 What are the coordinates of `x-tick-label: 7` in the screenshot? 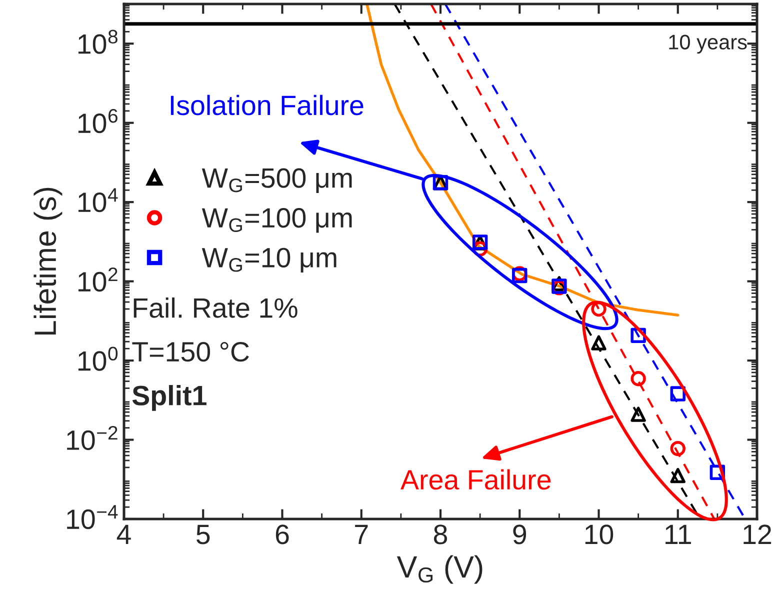 It's located at (361, 534).